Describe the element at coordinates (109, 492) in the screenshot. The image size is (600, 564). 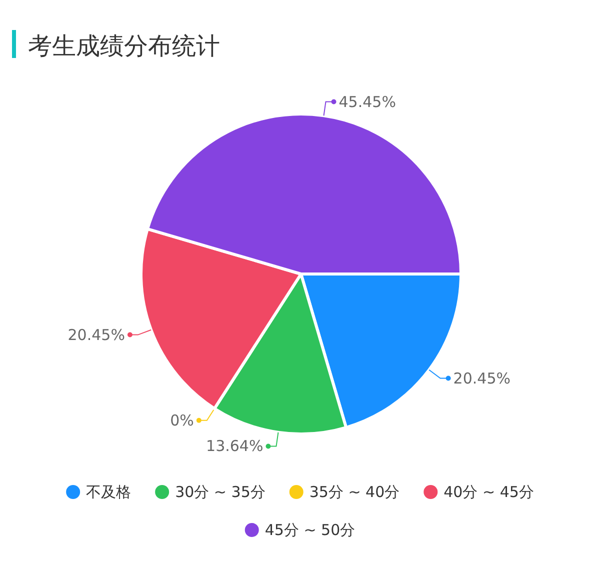
I see `legend-label: 不及格` at that location.